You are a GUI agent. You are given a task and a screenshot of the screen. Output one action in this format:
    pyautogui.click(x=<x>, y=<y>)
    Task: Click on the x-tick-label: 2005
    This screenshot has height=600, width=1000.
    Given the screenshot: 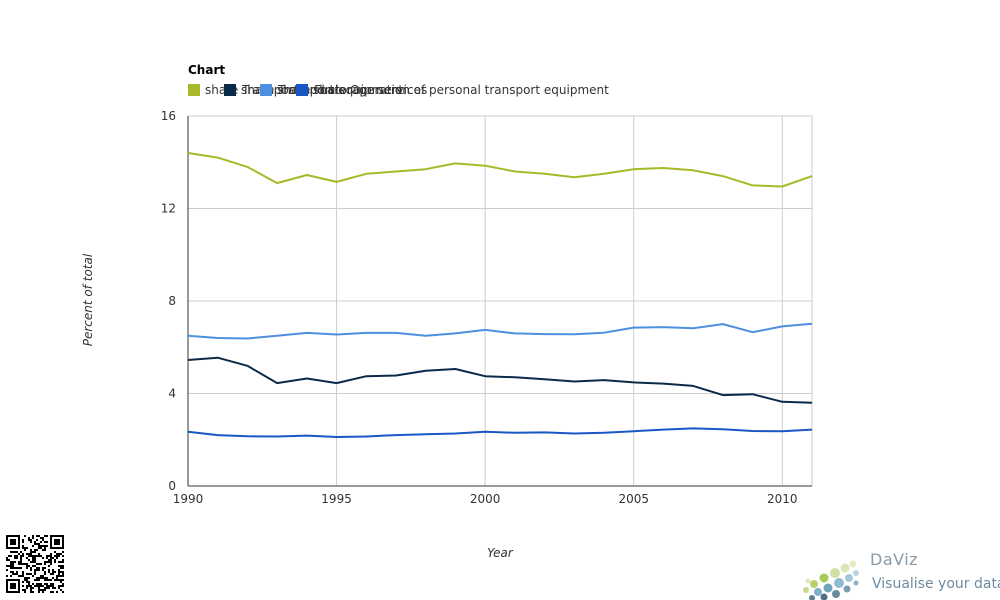 What is the action you would take?
    pyautogui.click(x=633, y=499)
    